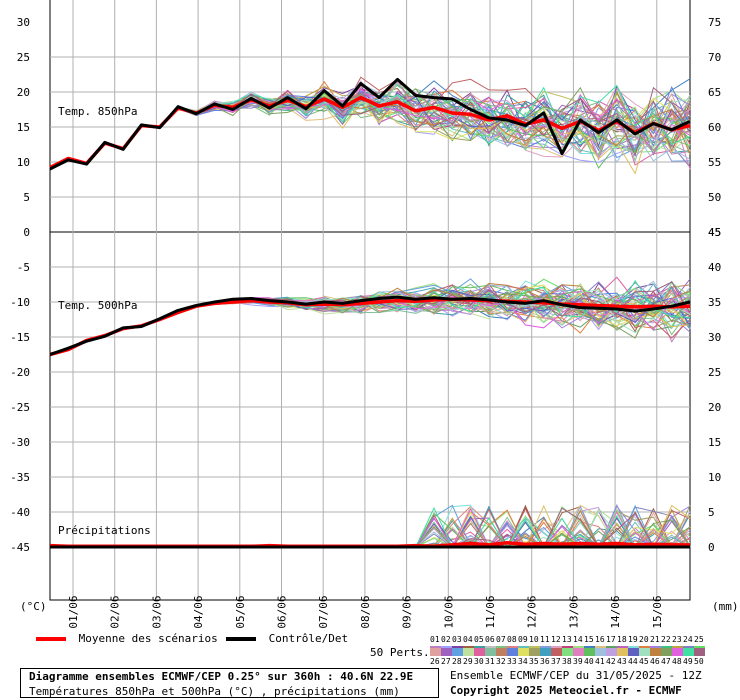 This screenshot has width=740, height=700. What do you see at coordinates (446, 639) in the screenshot?
I see `pert-number: 02` at bounding box center [446, 639].